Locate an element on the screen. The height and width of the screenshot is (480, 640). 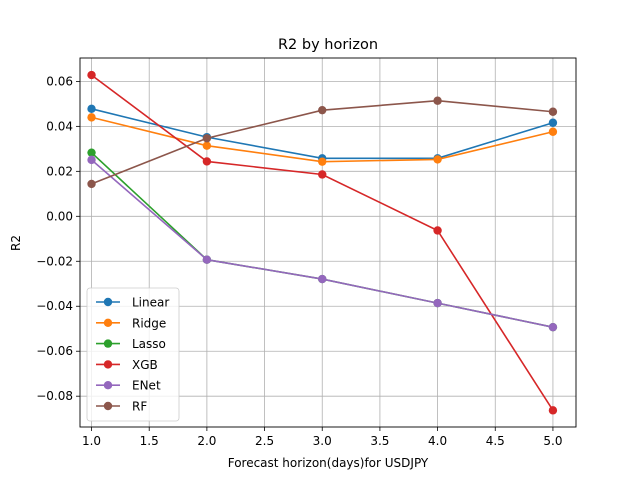
x-tick-label: 1.5 is located at coordinates (149, 441).